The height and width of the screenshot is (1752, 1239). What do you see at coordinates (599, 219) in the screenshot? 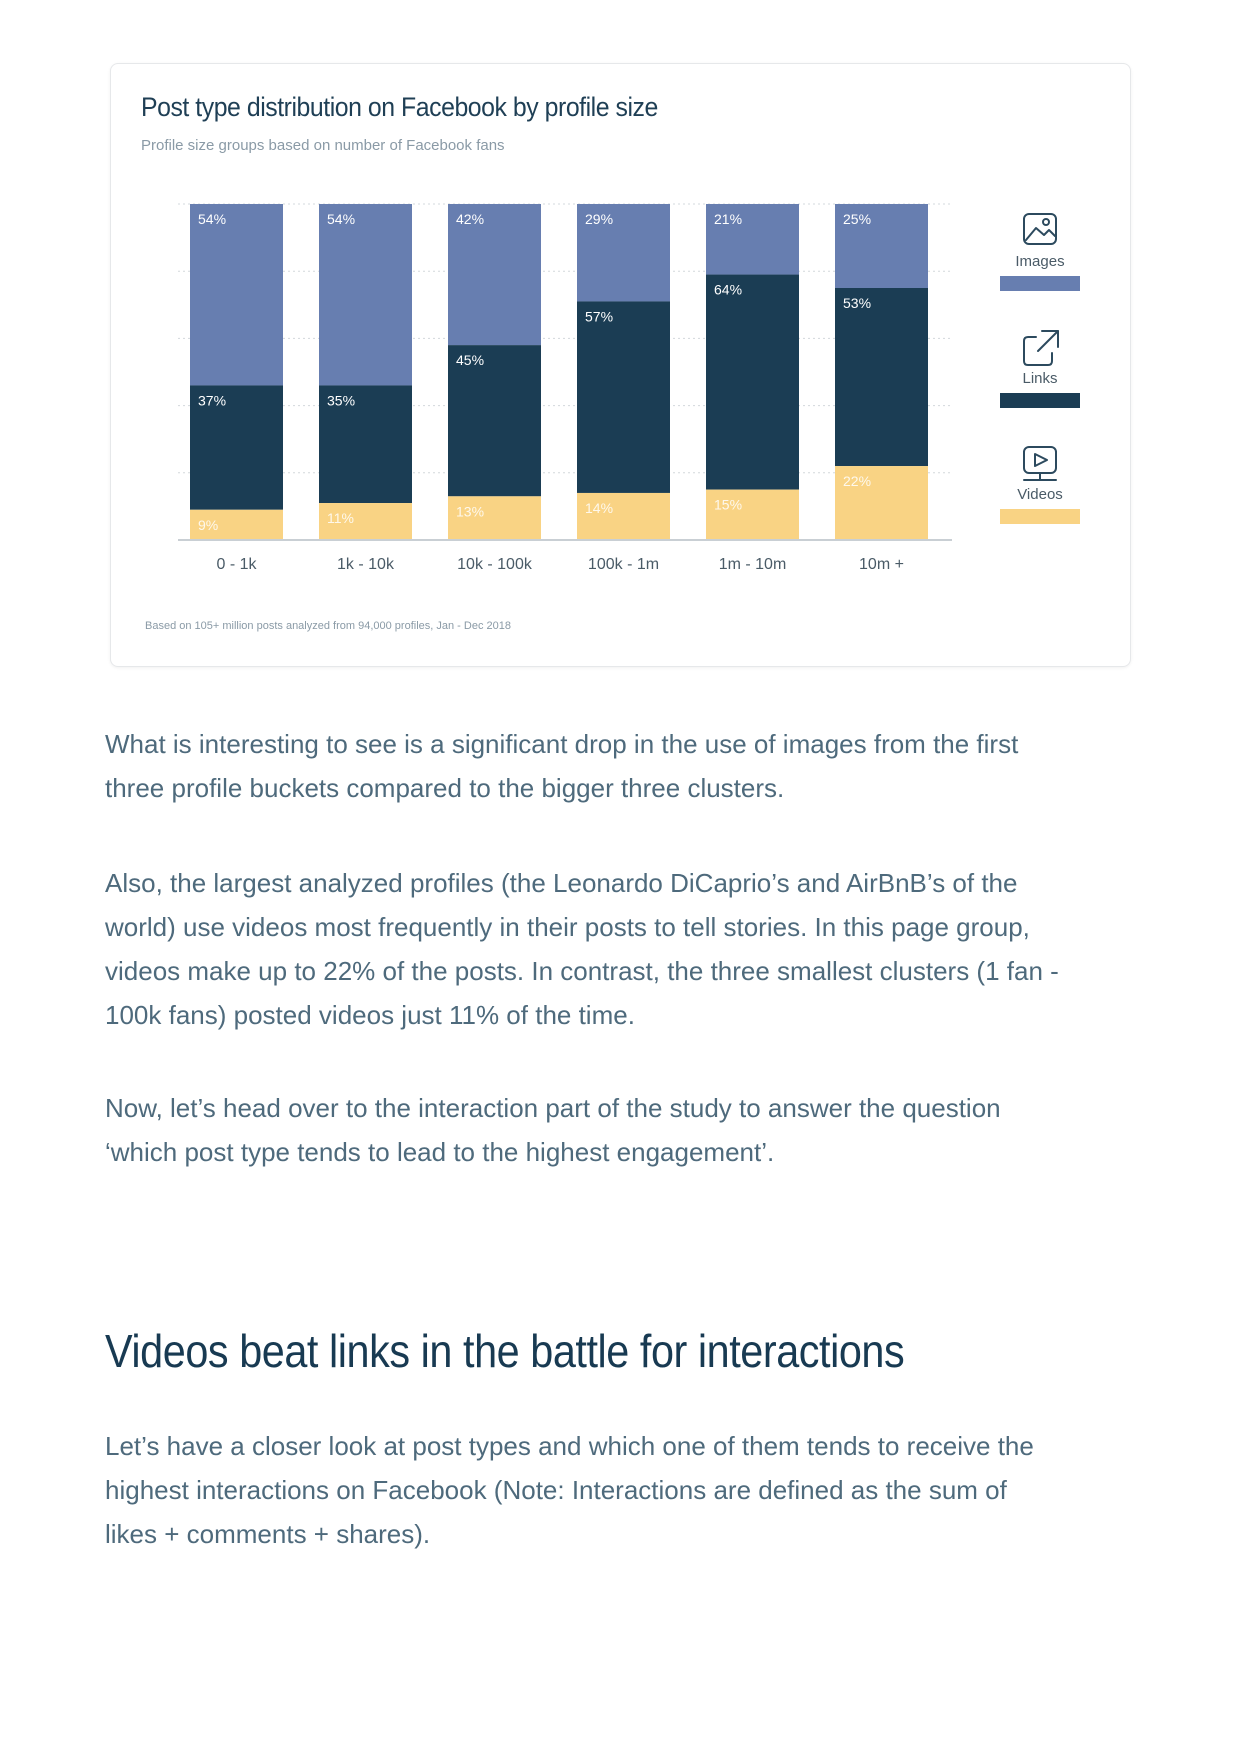
I see `data-label: 29%` at bounding box center [599, 219].